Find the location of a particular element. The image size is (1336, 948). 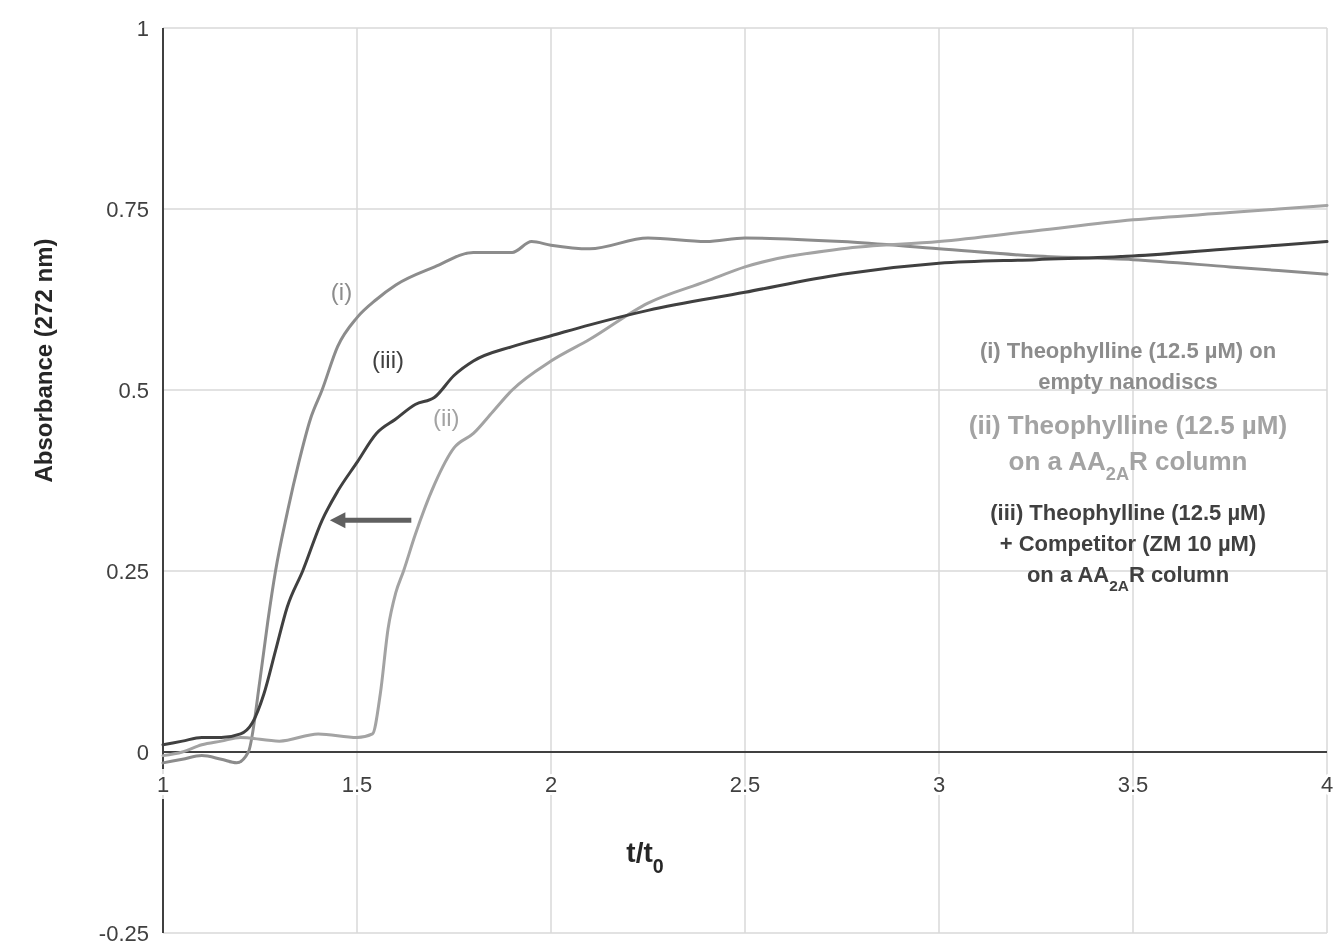

x-tick-label: 2 is located at coordinates (551, 784).